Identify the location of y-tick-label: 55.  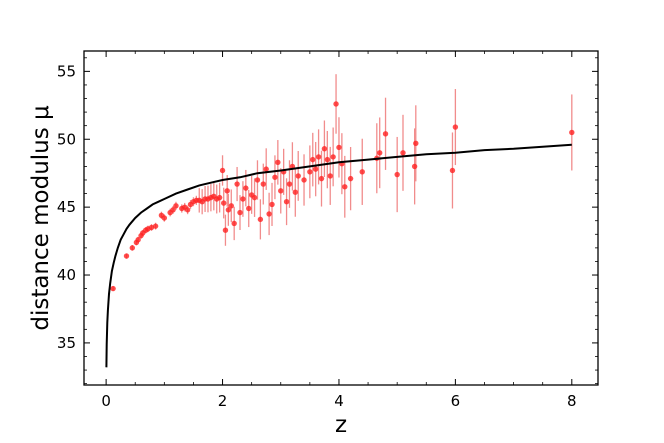
(66, 71).